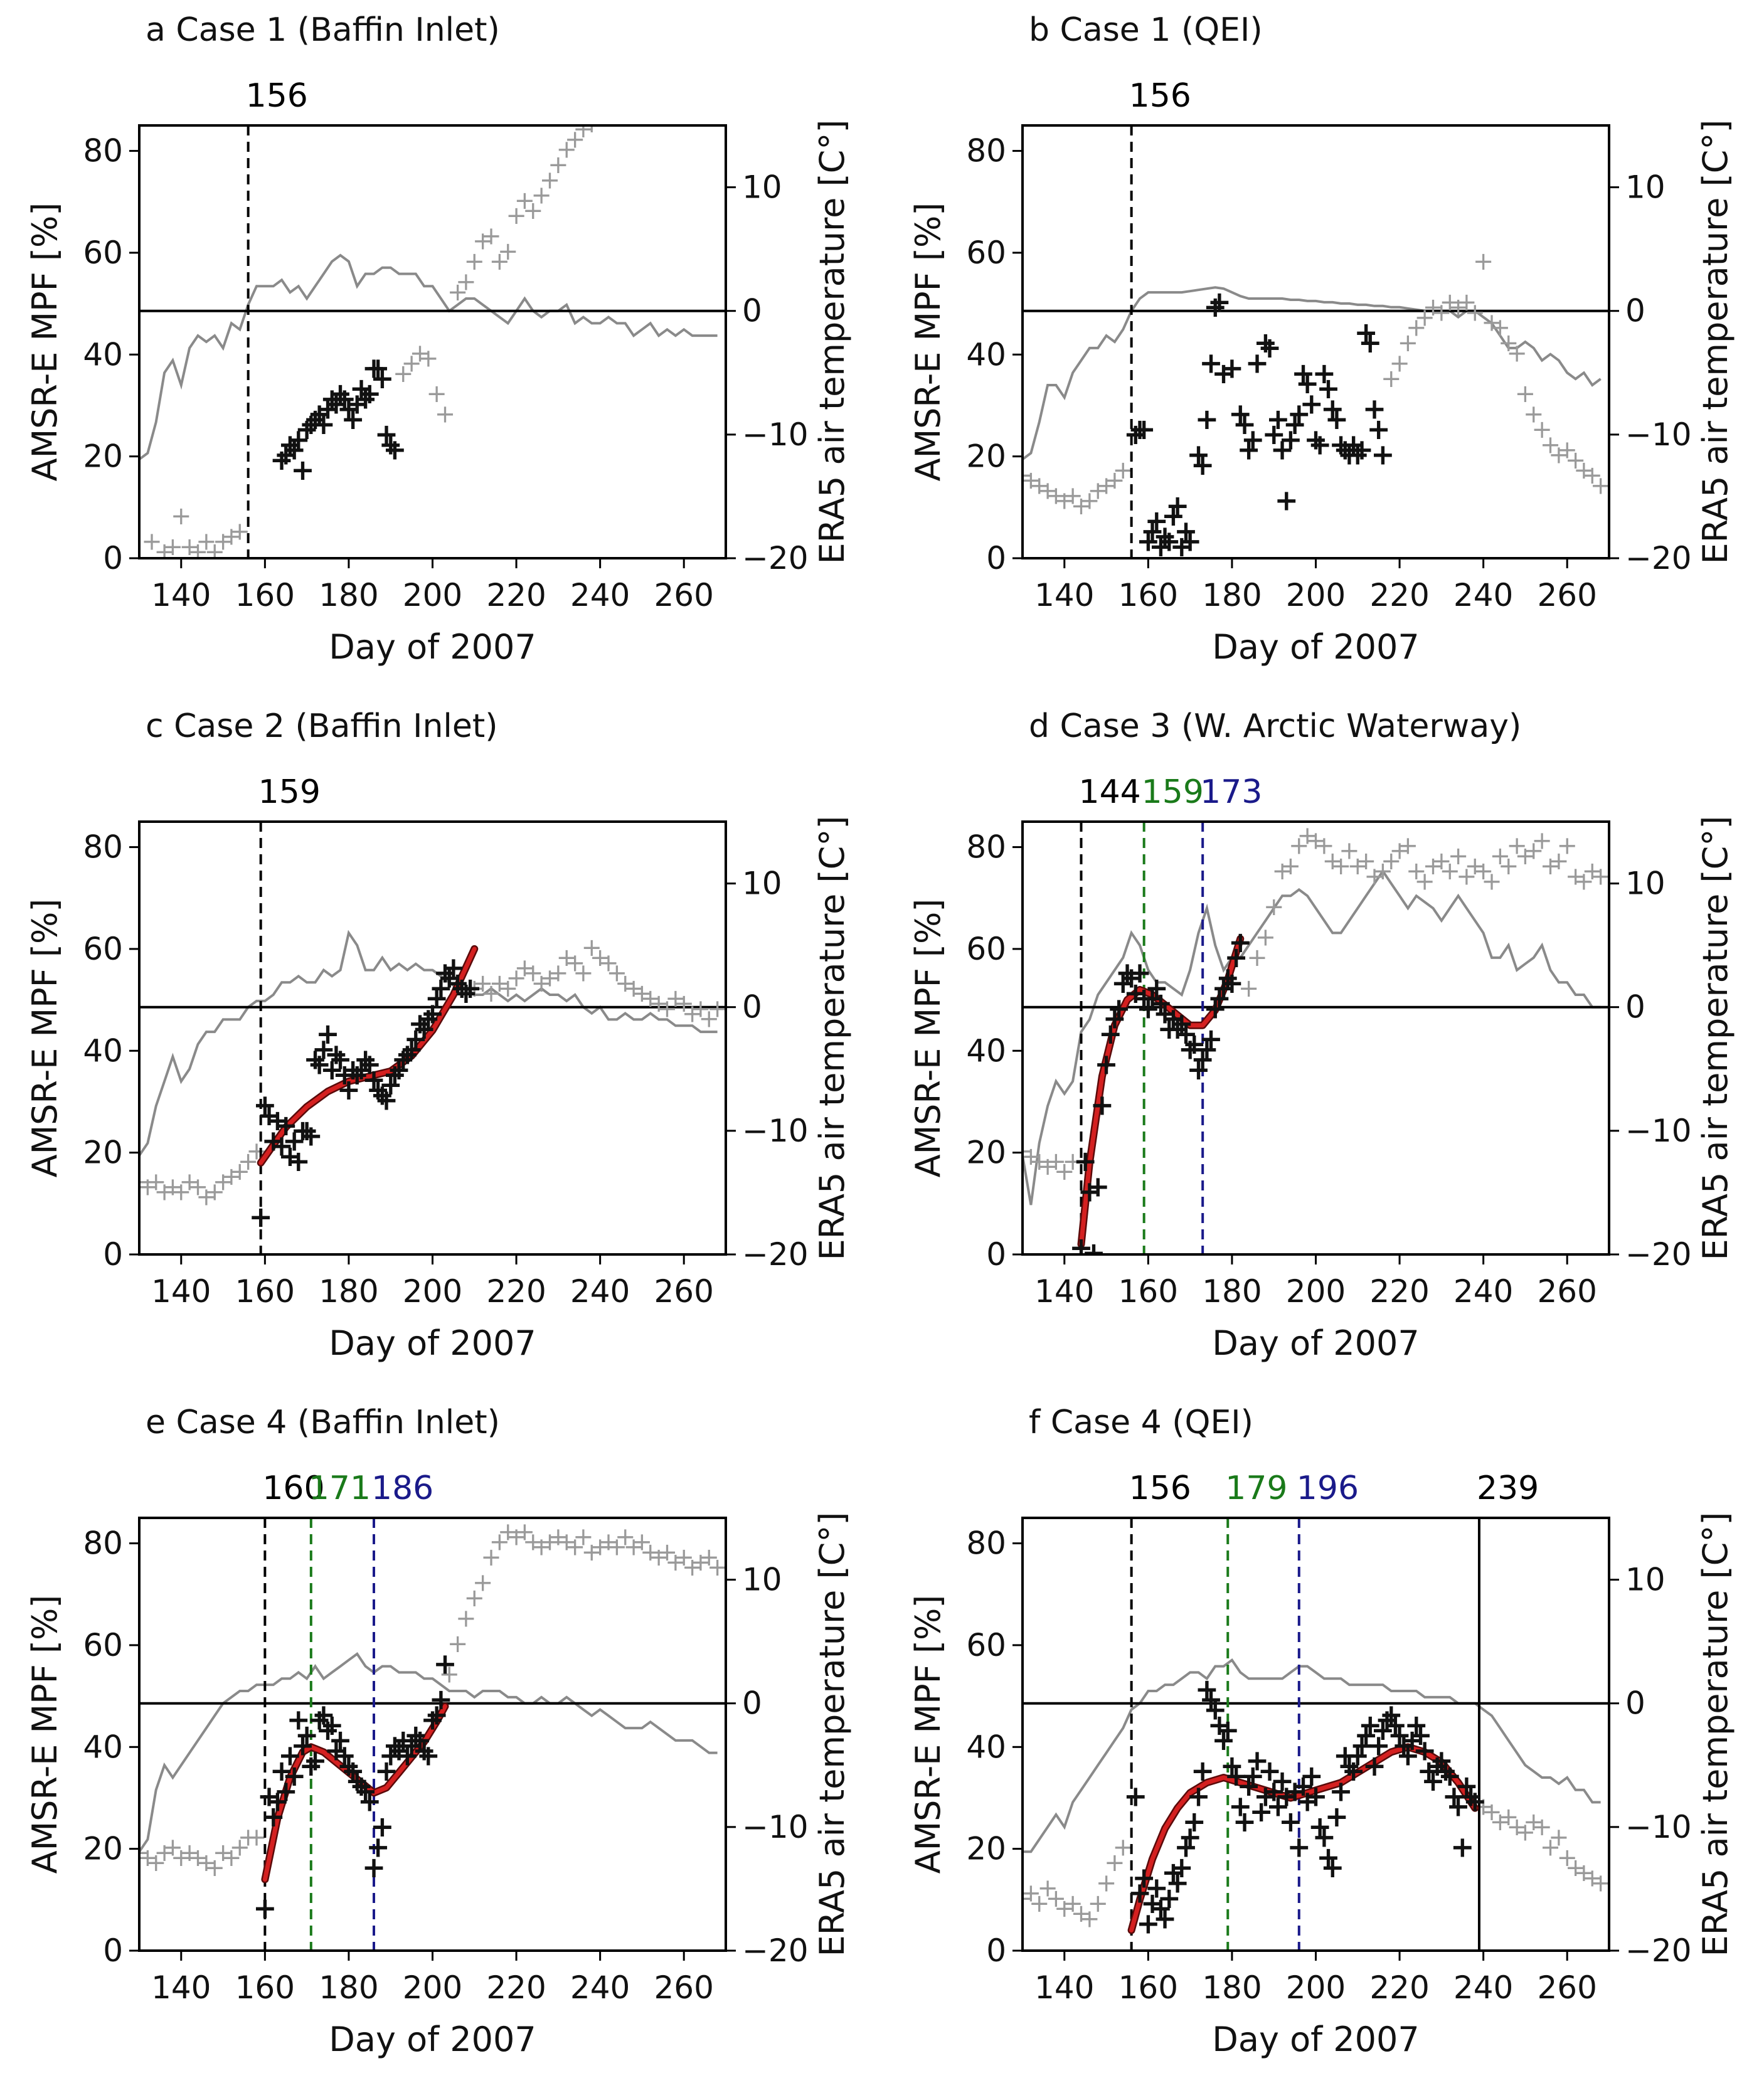 This screenshot has height=2083, width=1764. Describe the element at coordinates (775, 1827) in the screenshot. I see `y2-tick-label: −10` at that location.